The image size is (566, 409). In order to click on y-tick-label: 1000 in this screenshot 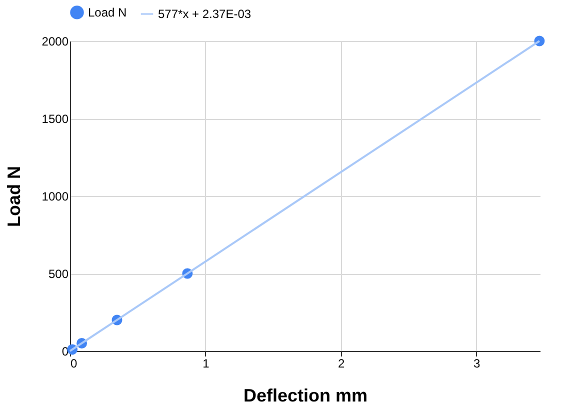, I will do `click(55, 197)`.